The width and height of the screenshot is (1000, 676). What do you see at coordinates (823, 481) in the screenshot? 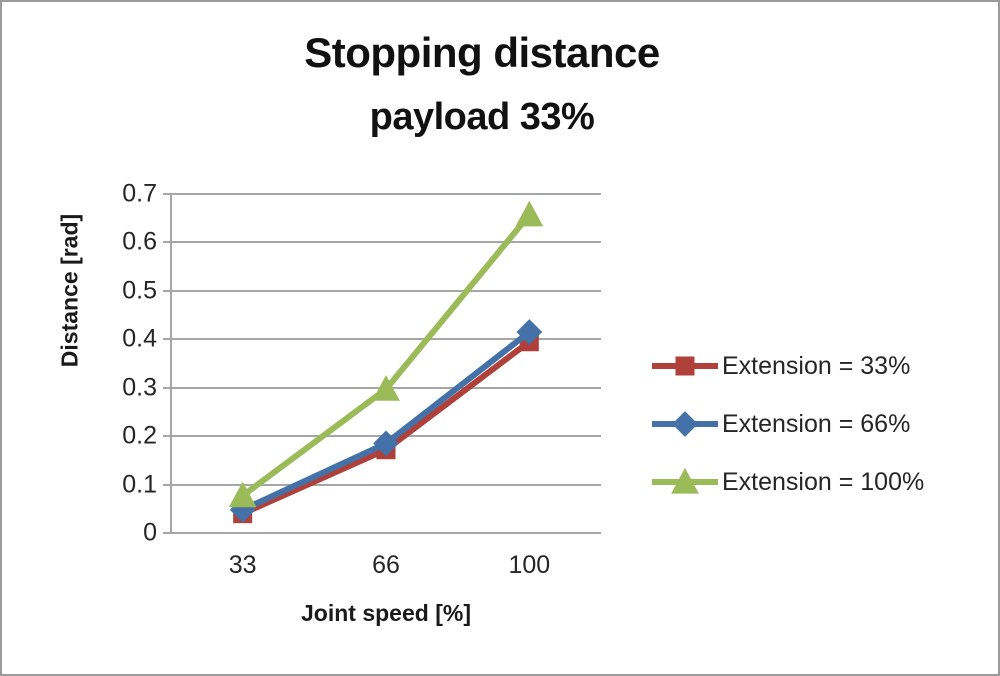
I see `legend-label: Extension = 100%` at bounding box center [823, 481].